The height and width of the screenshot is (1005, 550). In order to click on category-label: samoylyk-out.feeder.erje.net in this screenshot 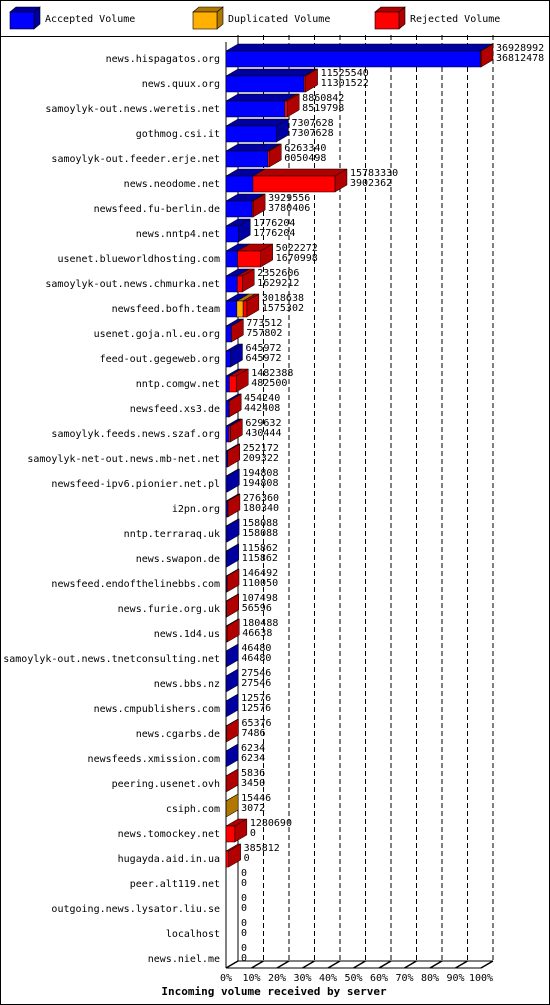, I will do `click(135, 159)`.